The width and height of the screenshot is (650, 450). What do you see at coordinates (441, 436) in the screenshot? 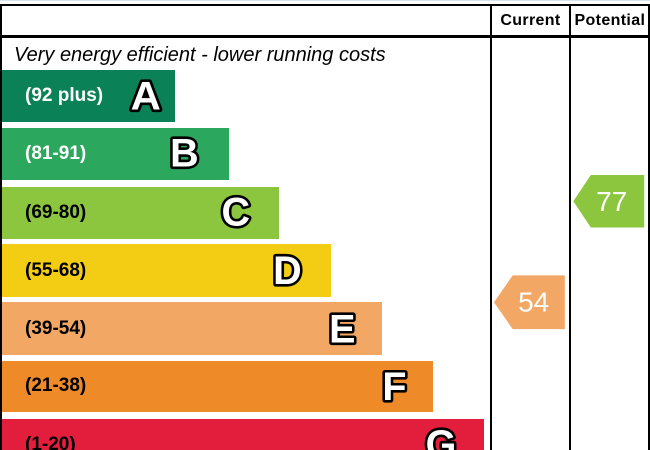
I see `svg-text: G` at bounding box center [441, 436].